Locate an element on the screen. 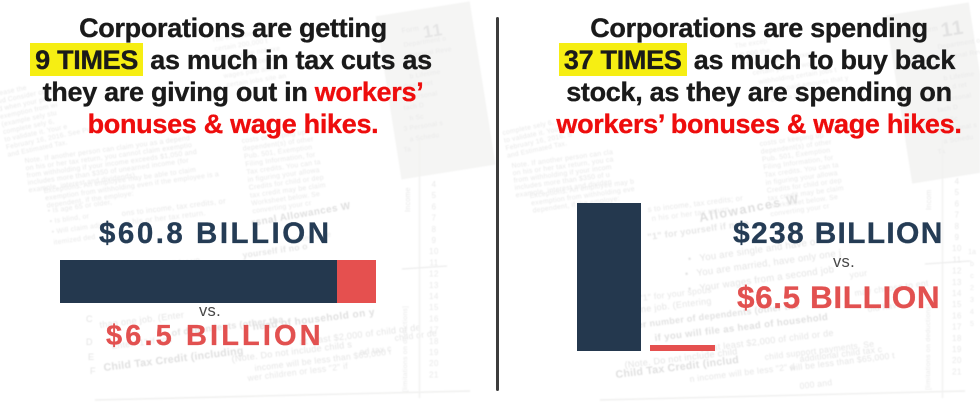  svg-text: b is located at coordinates (972, 264).